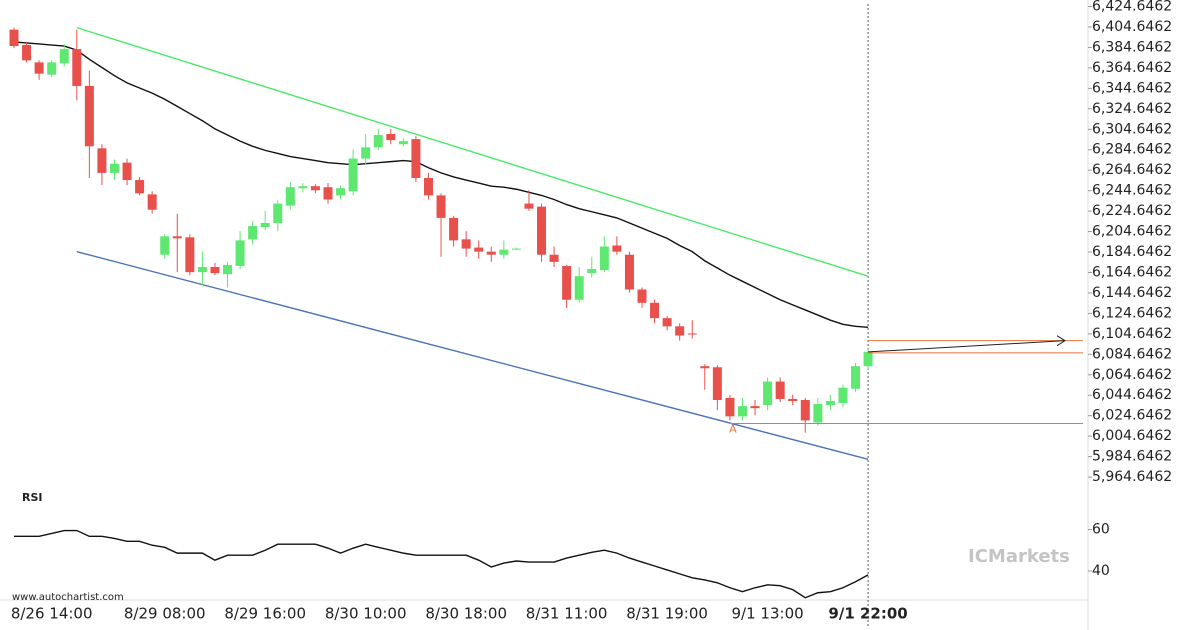  I want to click on x-tick-label: 8/31 19:00, so click(667, 614).